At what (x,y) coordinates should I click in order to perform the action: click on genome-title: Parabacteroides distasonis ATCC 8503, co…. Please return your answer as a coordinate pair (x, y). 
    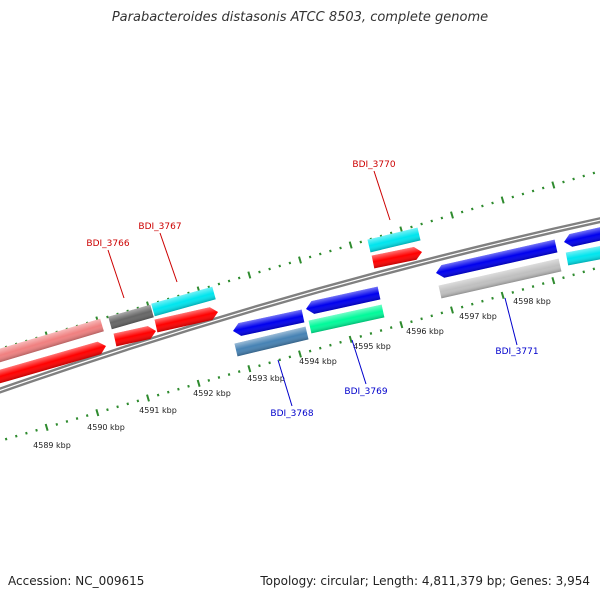
    Looking at the image, I should click on (300, 17).